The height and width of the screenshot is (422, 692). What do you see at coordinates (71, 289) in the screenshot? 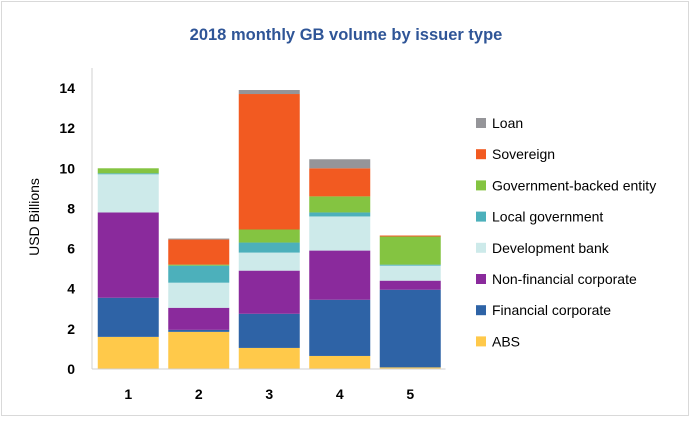
I see `y-tick-label: 4` at bounding box center [71, 289].